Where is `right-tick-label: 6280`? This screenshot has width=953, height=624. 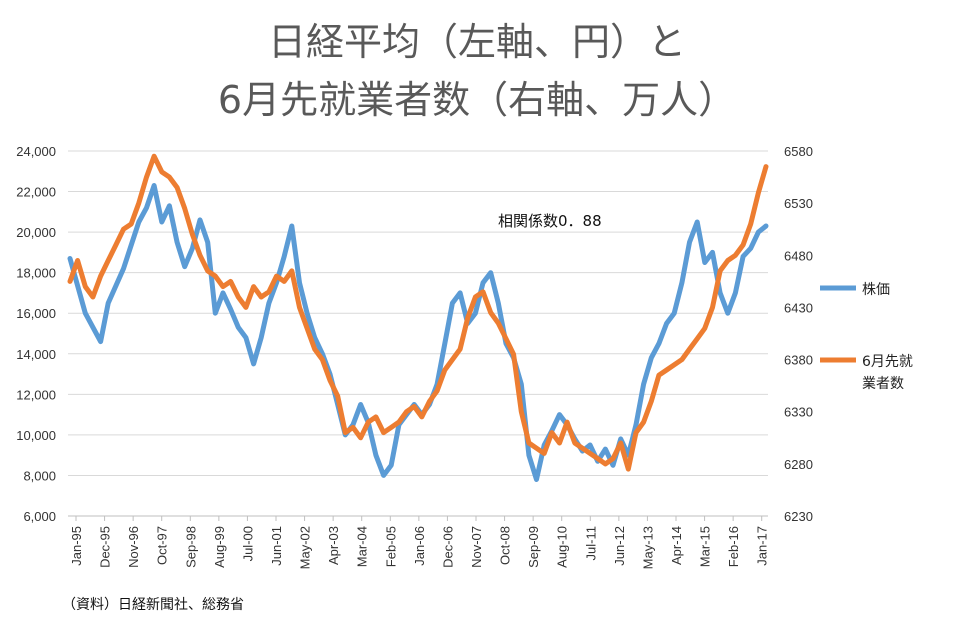 right-tick-label: 6280 is located at coordinates (798, 464).